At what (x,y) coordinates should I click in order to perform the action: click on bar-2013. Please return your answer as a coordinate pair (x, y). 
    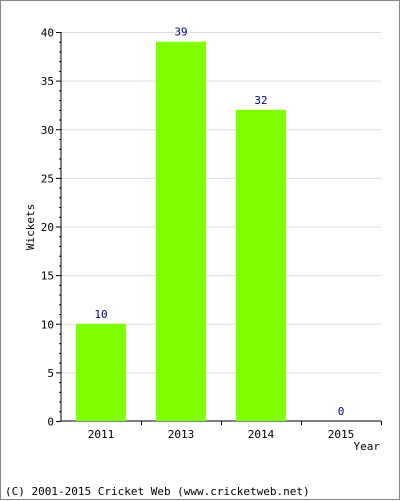
    Looking at the image, I should click on (181, 231).